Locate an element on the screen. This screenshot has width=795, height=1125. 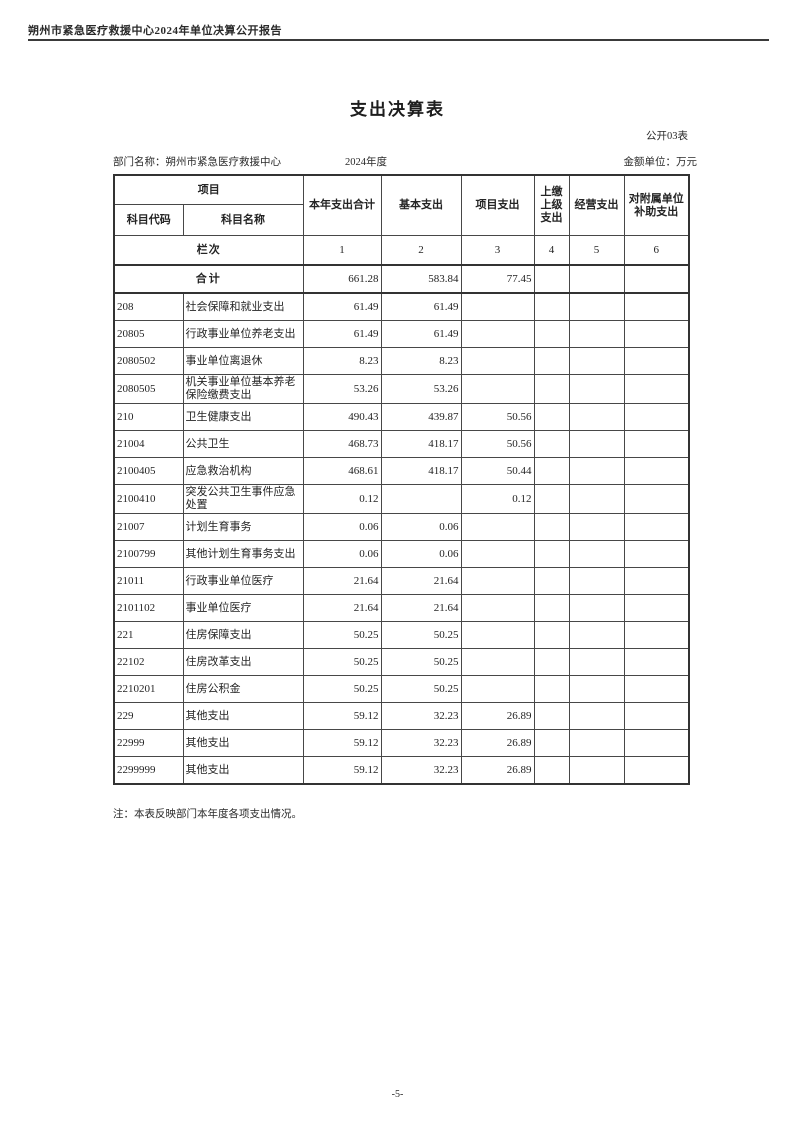
table-row: 2101102 事业单位医疗 21.64 21.64 is located at coordinates (401, 608).